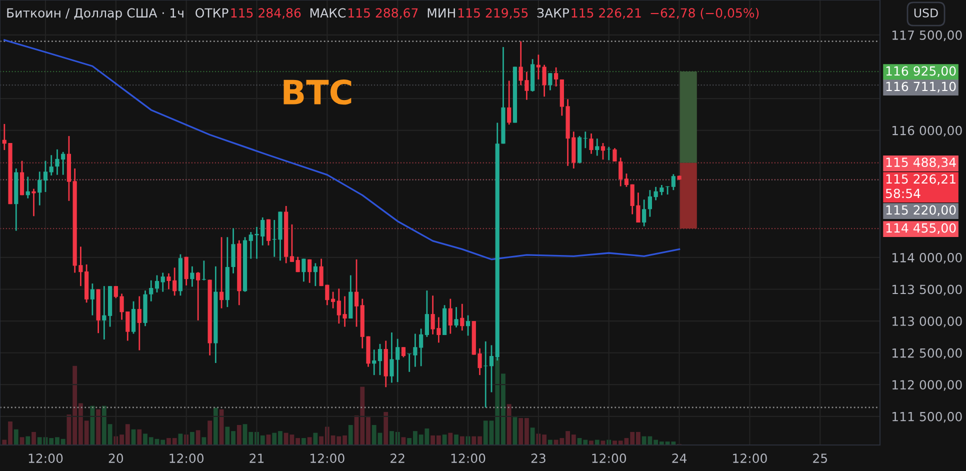  I want to click on y-tick-label: 114 000,00, so click(927, 258).